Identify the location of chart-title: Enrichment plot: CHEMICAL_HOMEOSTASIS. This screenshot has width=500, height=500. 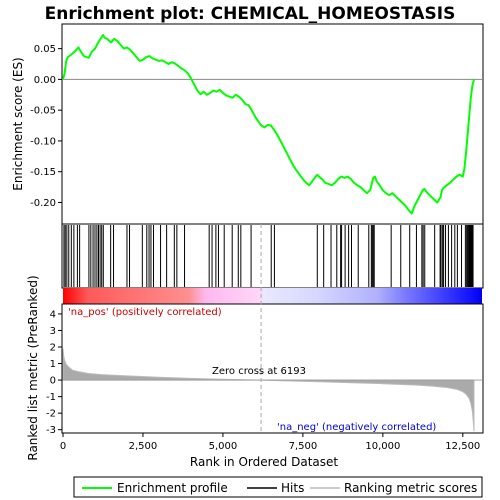
(250, 14).